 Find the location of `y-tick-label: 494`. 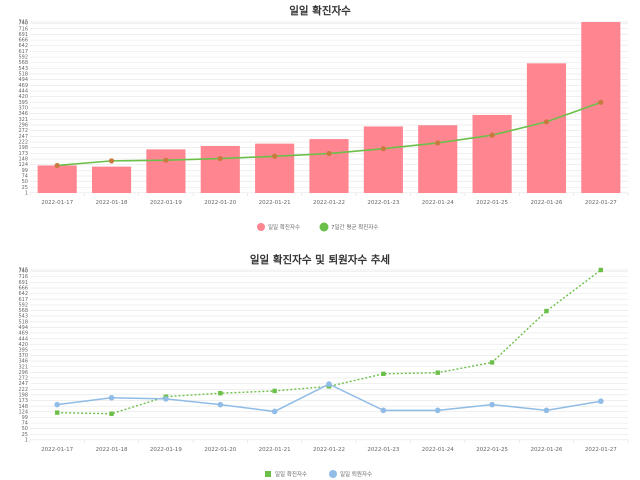

y-tick-label: 494 is located at coordinates (23, 80).